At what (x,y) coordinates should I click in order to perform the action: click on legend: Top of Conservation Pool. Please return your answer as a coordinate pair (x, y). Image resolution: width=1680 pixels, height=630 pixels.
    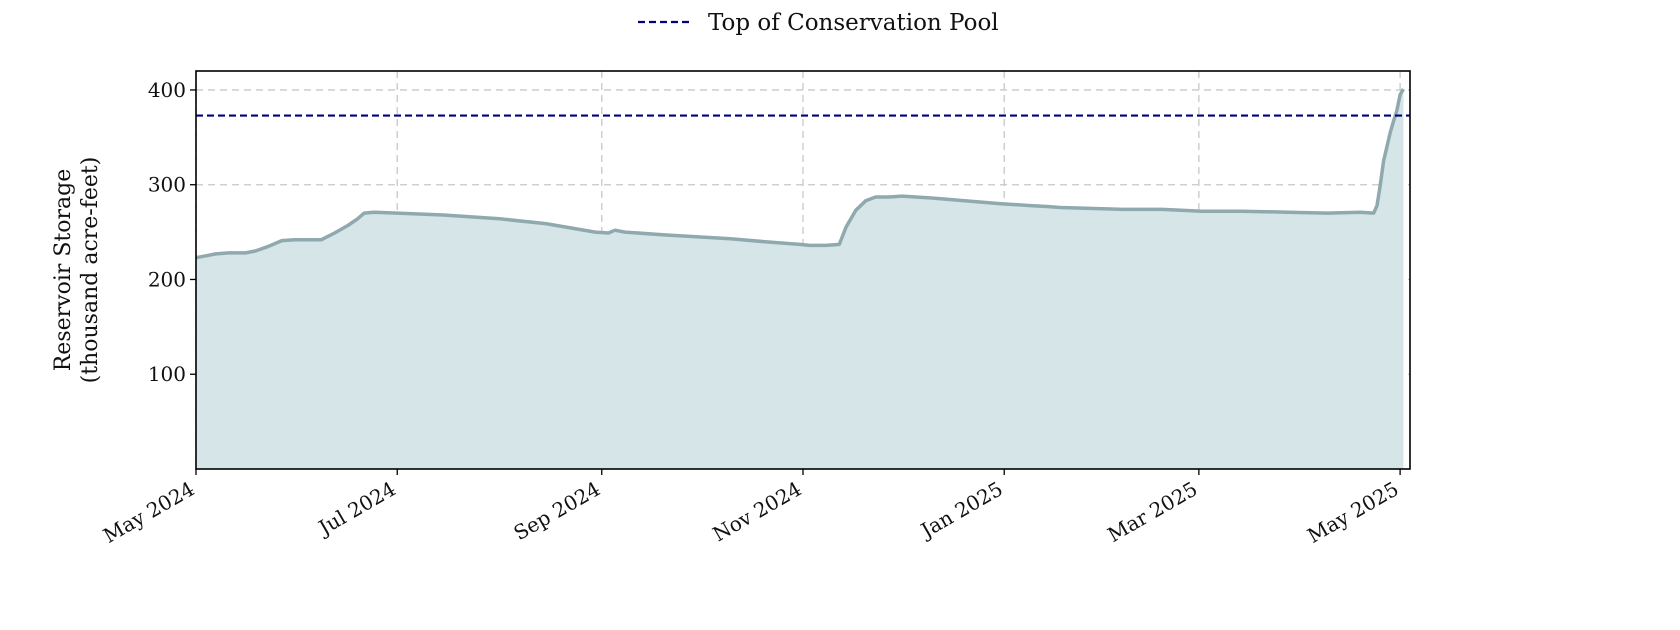
    Looking at the image, I should click on (818, 23).